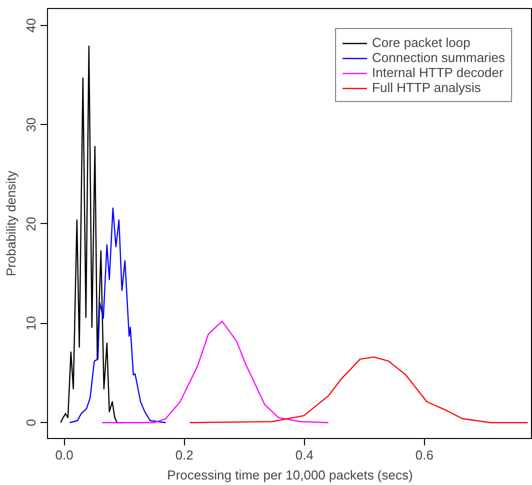 This screenshot has height=485, width=532. Describe the element at coordinates (31, 124) in the screenshot. I see `y-tick-label: 30` at that location.